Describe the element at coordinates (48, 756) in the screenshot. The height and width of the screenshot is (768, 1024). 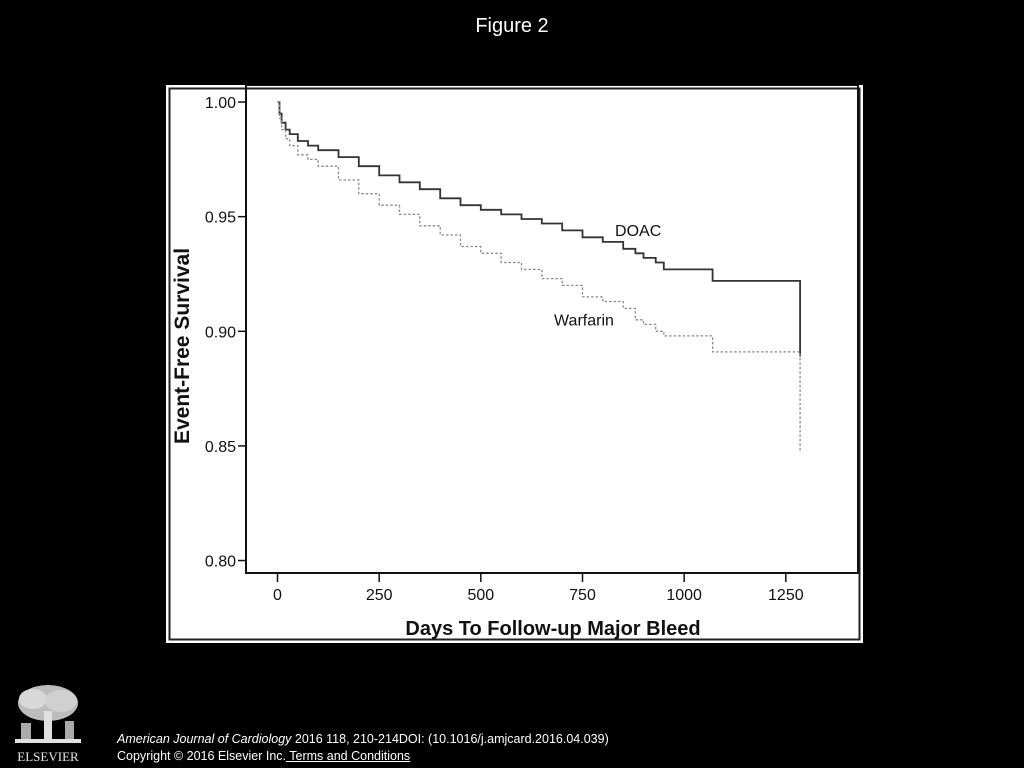
I see `elsevier-wordmark: ELSEVIER` at that location.